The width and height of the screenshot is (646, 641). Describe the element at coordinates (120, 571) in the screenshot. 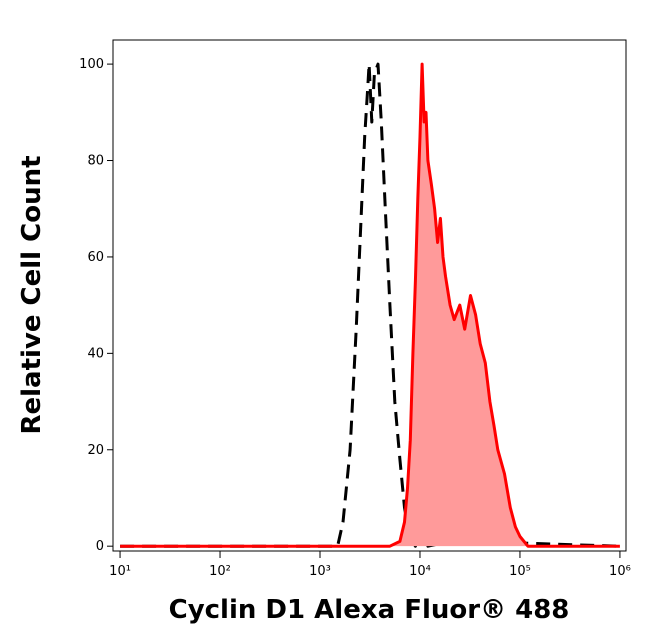

I see `x-tick-label: 10¹` at that location.